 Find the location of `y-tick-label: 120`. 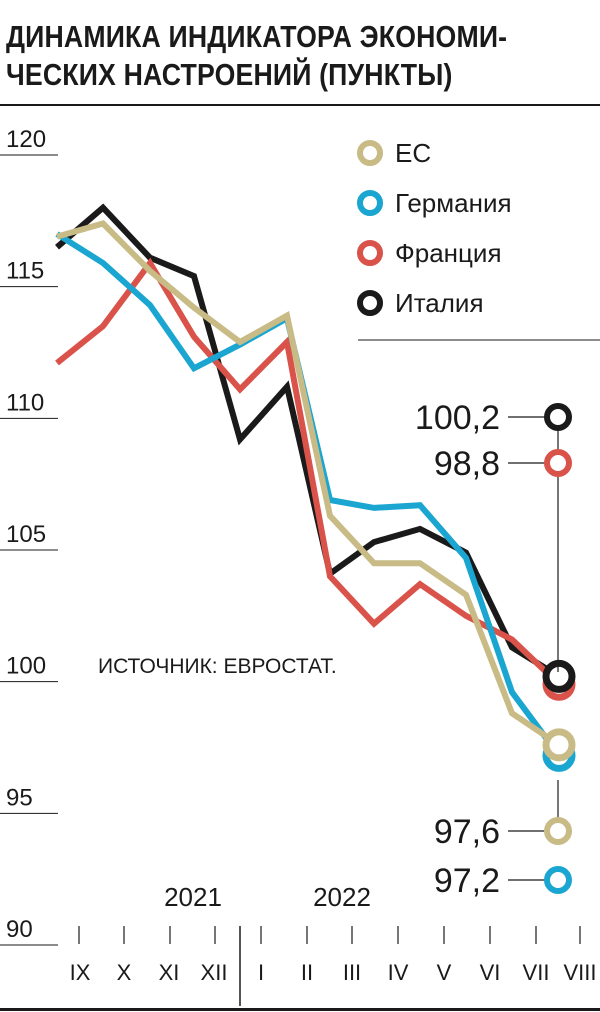

y-tick-label: 120 is located at coordinates (26, 139).